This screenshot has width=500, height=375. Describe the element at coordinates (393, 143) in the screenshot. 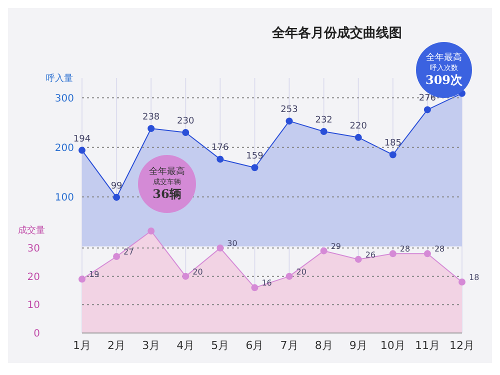

I see `data-label: 185` at that location.